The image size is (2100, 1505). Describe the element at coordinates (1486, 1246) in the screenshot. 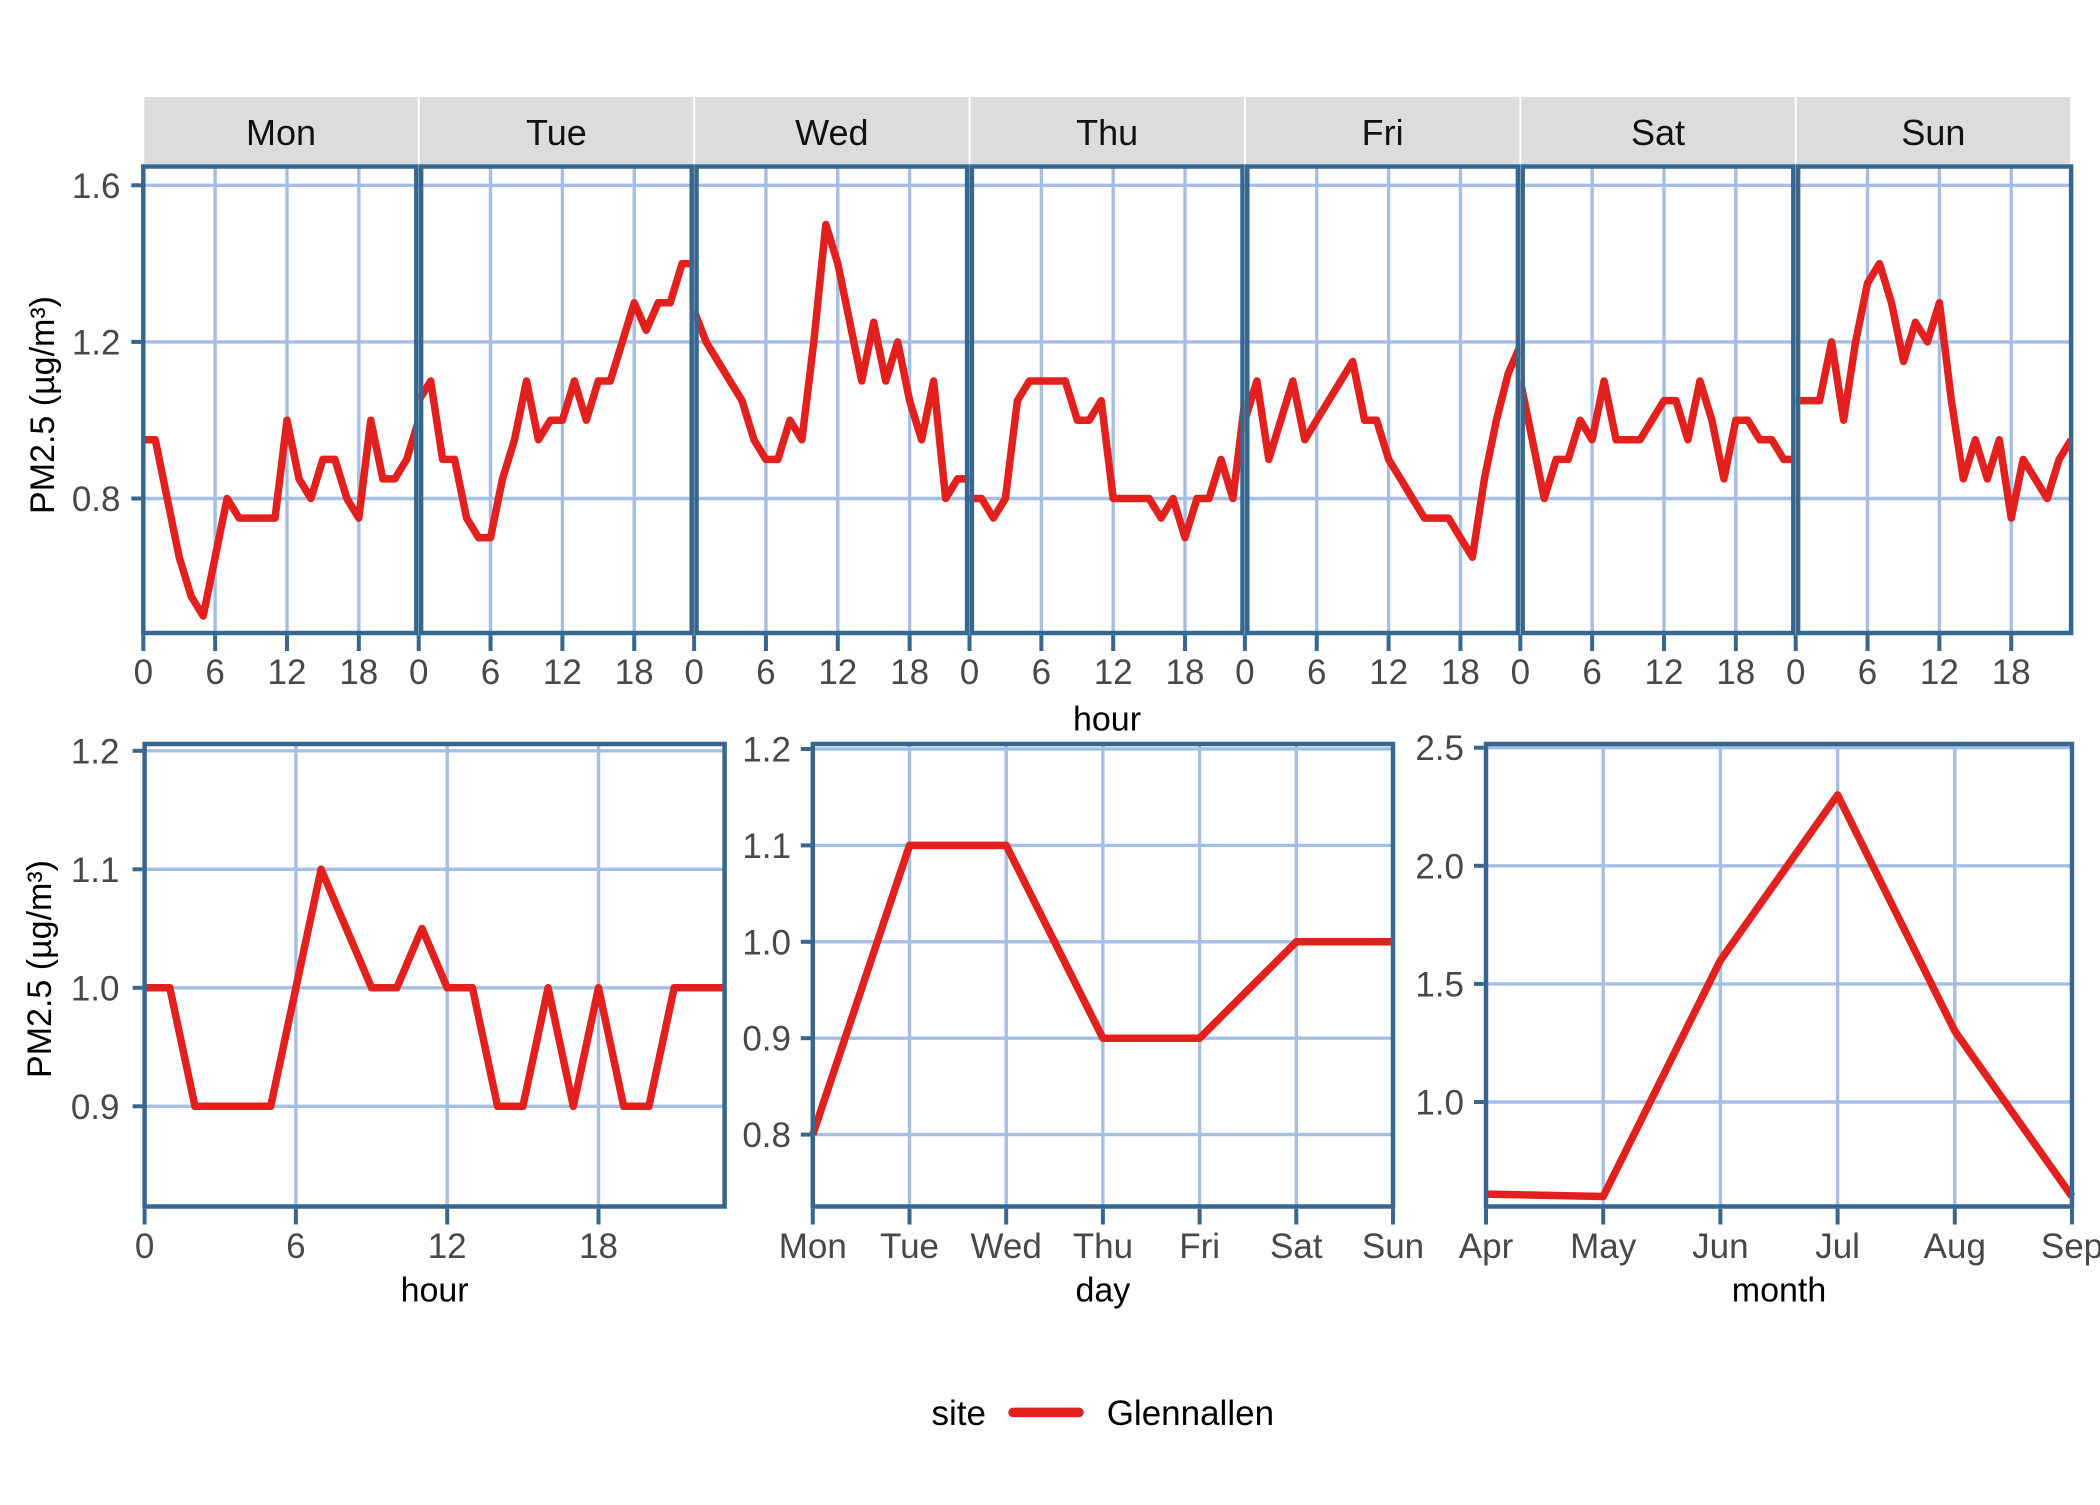

I see `svg-text: Apr` at that location.